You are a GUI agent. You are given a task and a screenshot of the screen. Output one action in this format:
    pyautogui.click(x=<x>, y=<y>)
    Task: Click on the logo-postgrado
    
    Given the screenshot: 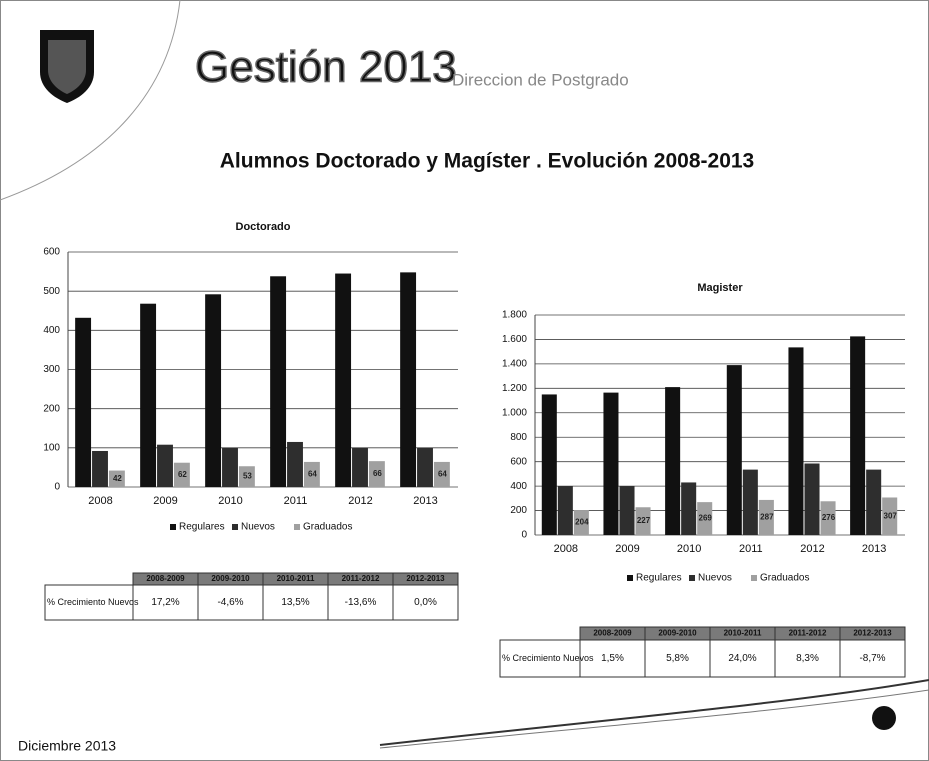 What is the action you would take?
    pyautogui.click(x=884, y=718)
    